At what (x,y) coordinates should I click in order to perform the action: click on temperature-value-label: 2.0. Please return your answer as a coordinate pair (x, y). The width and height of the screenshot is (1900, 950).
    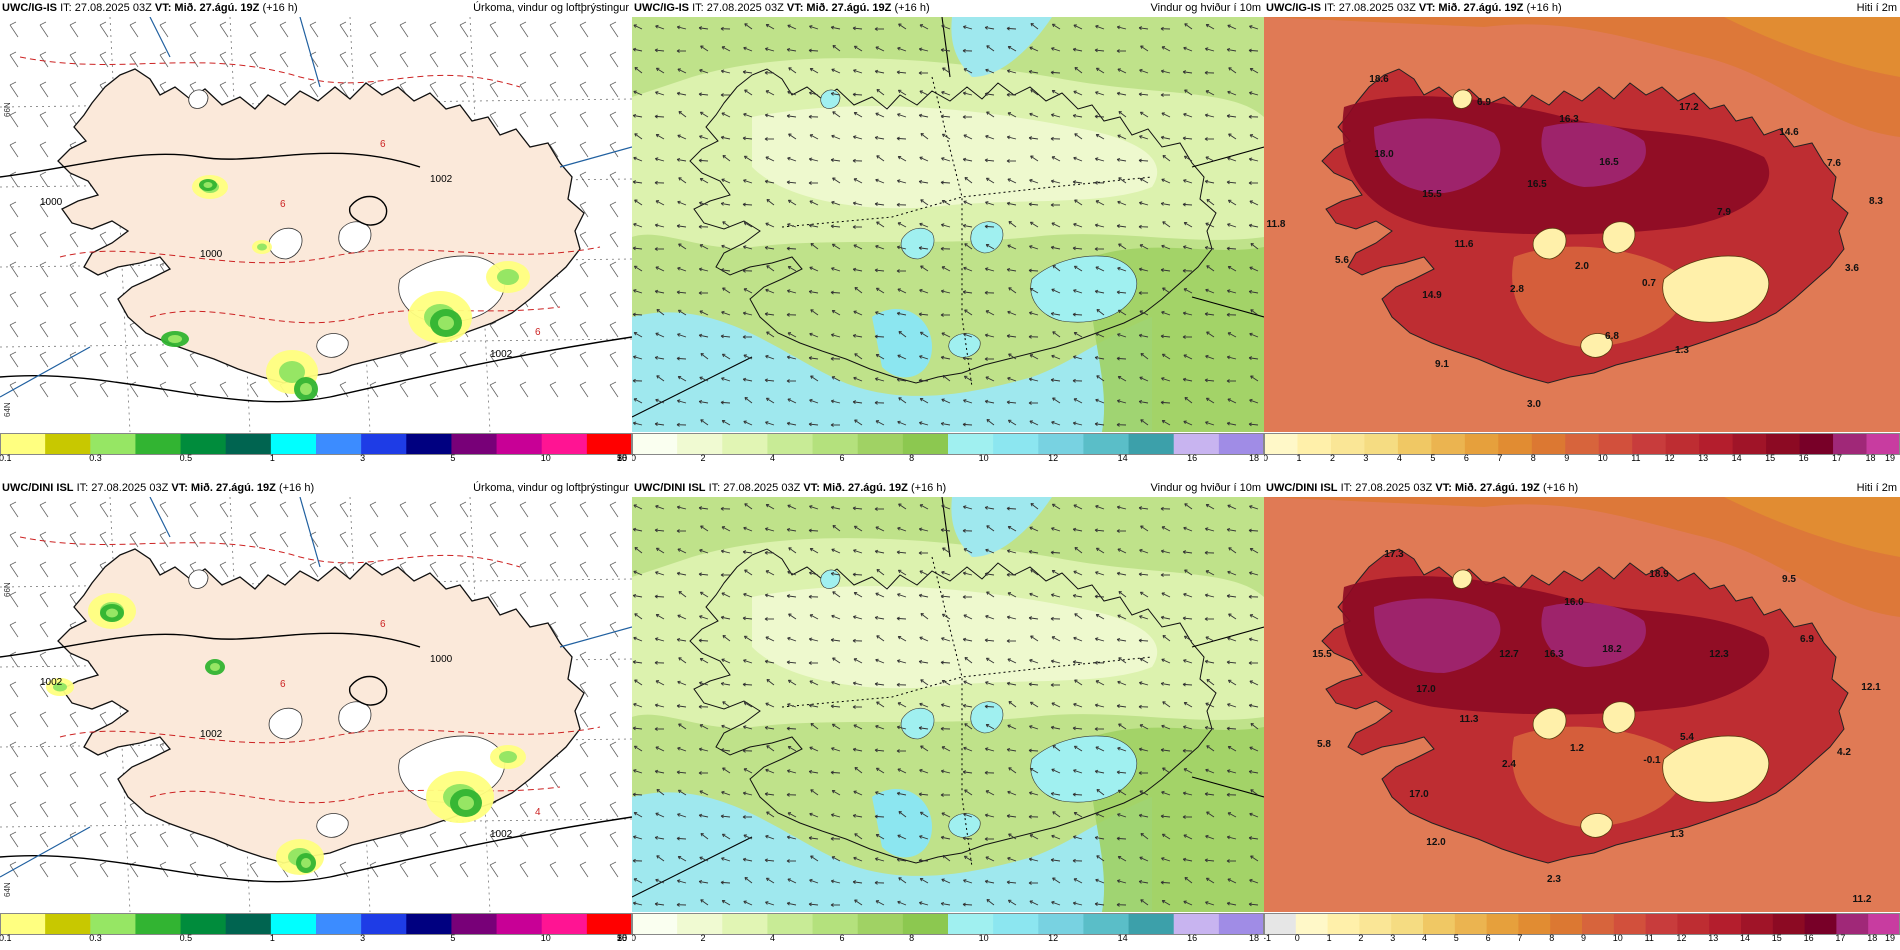
    Looking at the image, I should click on (1582, 266).